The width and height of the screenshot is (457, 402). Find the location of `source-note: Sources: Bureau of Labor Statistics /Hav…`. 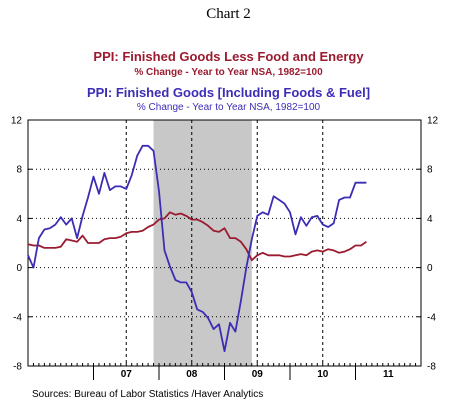

source-note: Sources: Bureau of Labor Statistics /Hav… is located at coordinates (148, 394).